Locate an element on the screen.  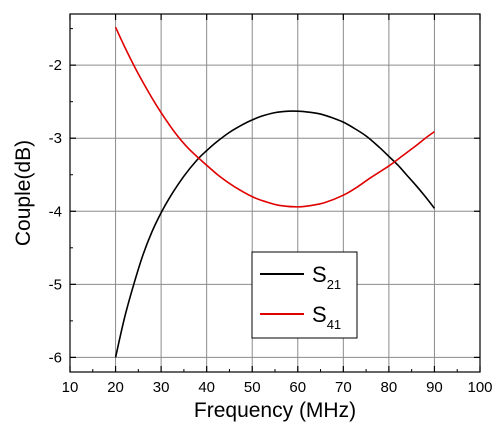
x-tick-label: 100 is located at coordinates (479, 387).